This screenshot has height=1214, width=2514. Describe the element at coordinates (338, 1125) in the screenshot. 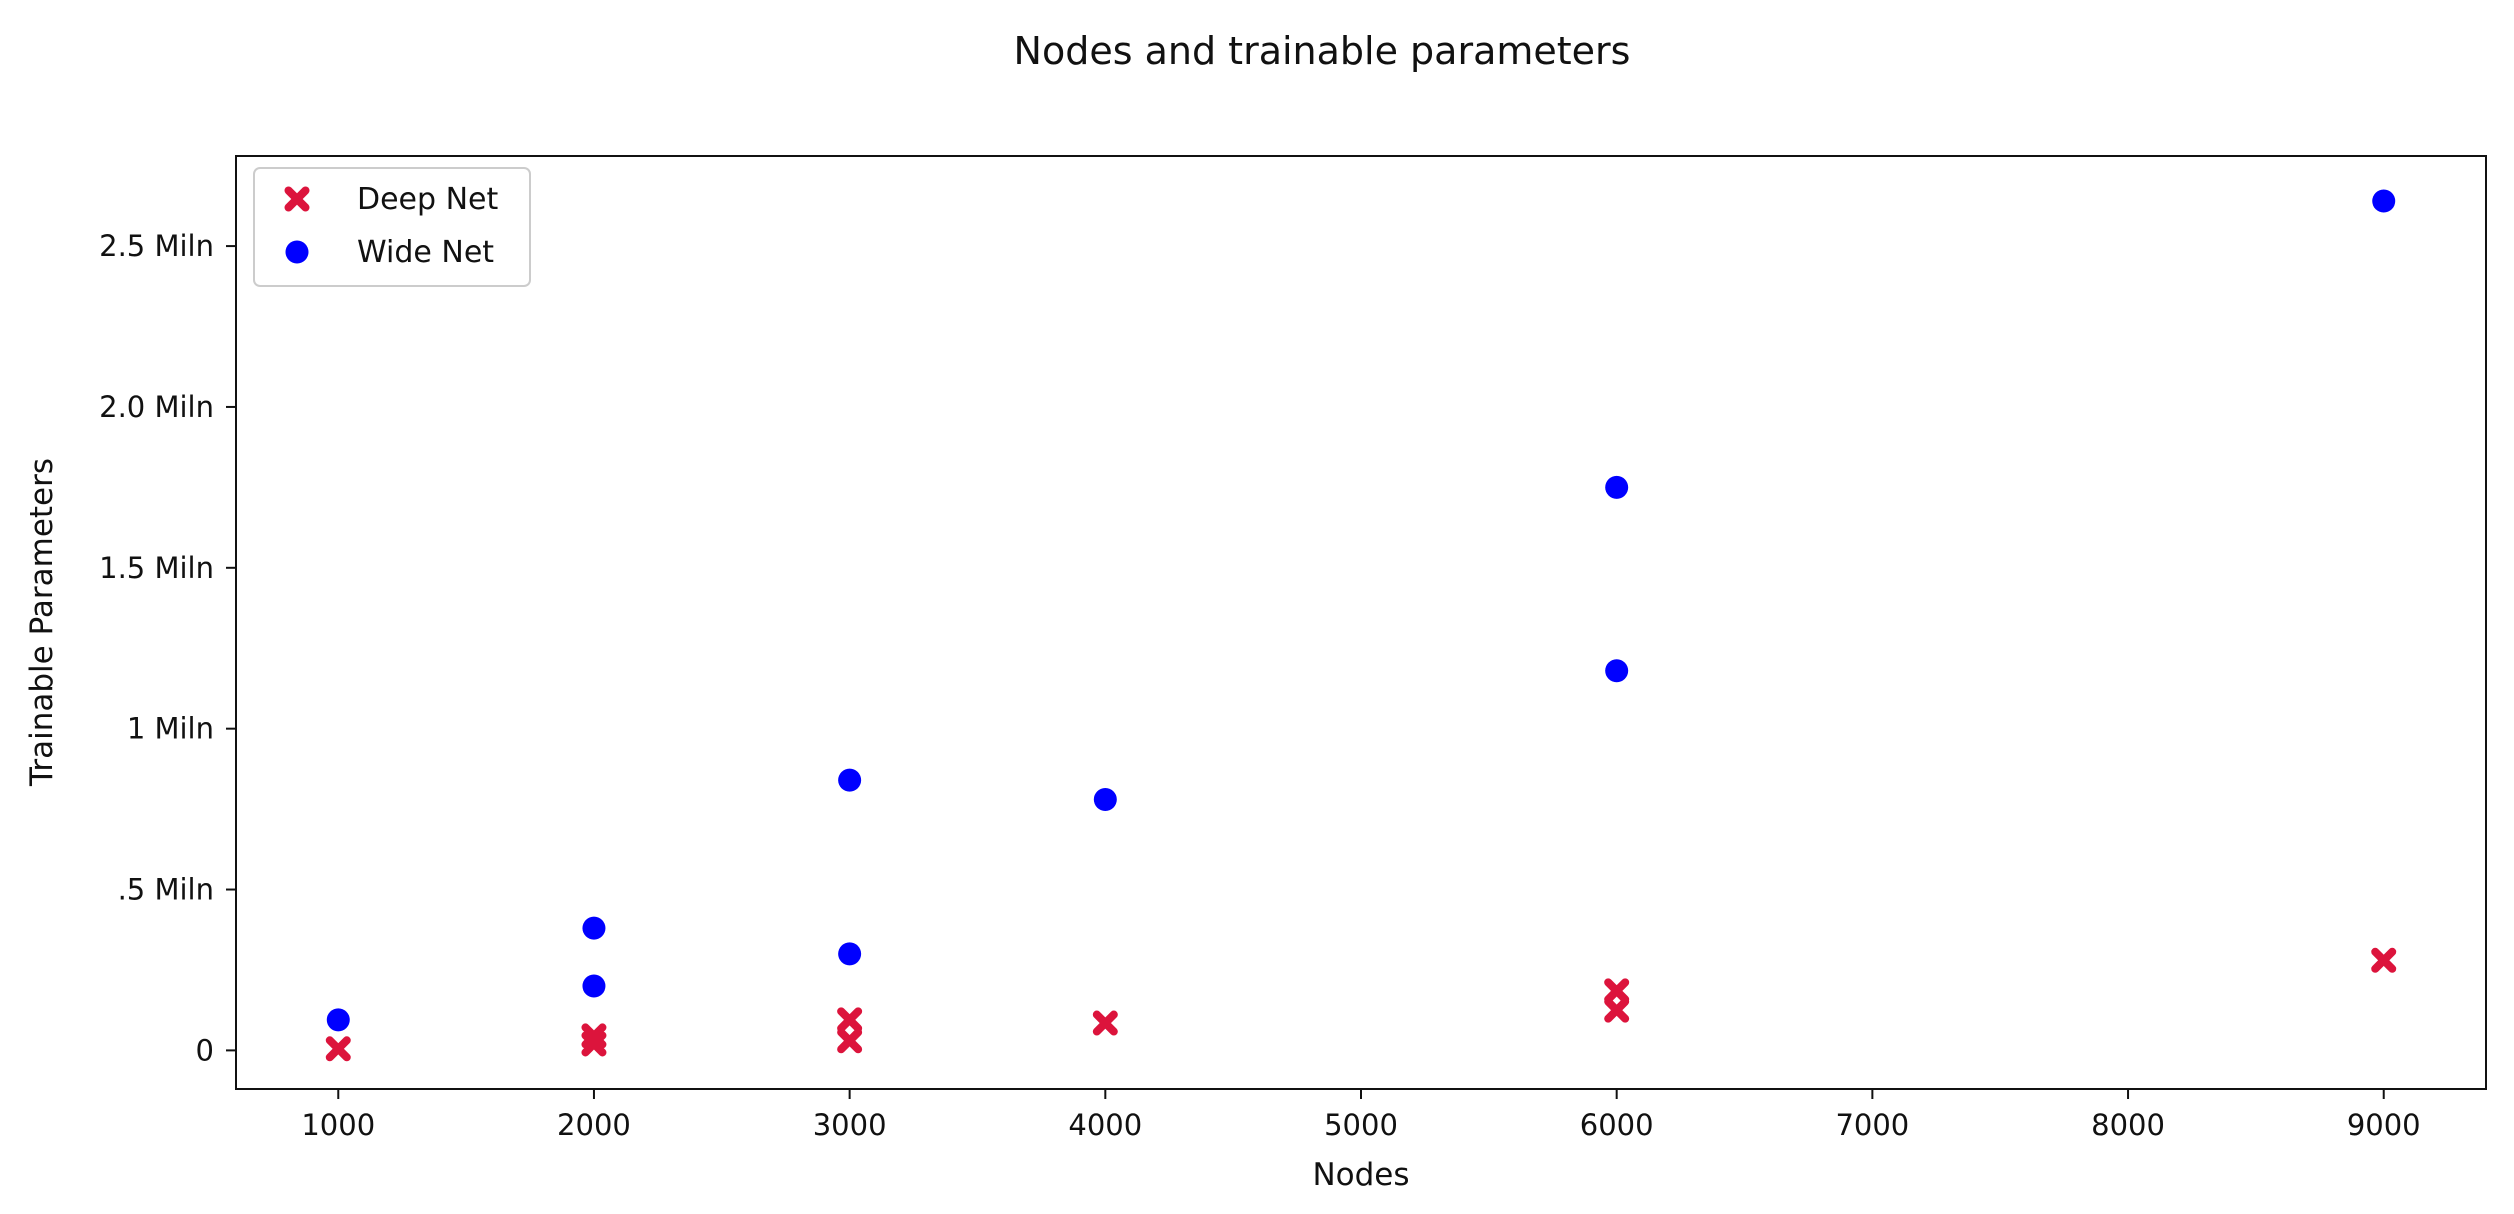

I see `x-tick-label: 1000` at that location.